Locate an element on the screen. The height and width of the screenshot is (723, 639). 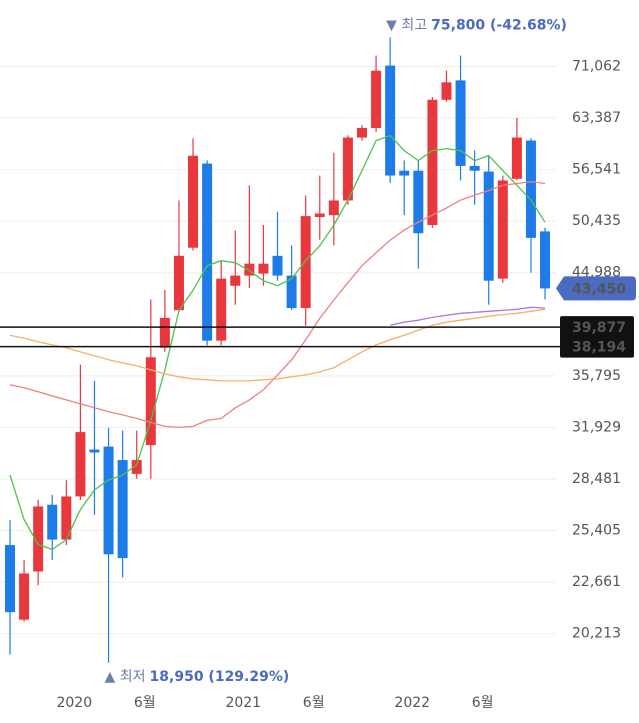
level-label: 39,877 is located at coordinates (599, 328).